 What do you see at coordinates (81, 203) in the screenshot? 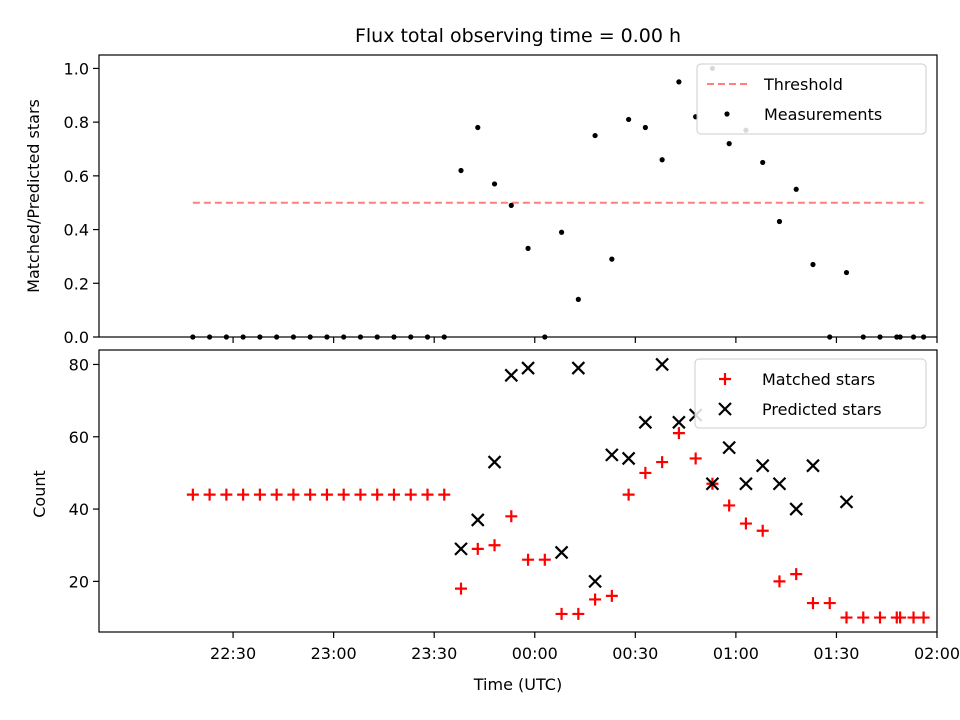
I see `top-y-ticks: 0.0 0.2 0.4 0.6 0.8 1.0` at bounding box center [81, 203].